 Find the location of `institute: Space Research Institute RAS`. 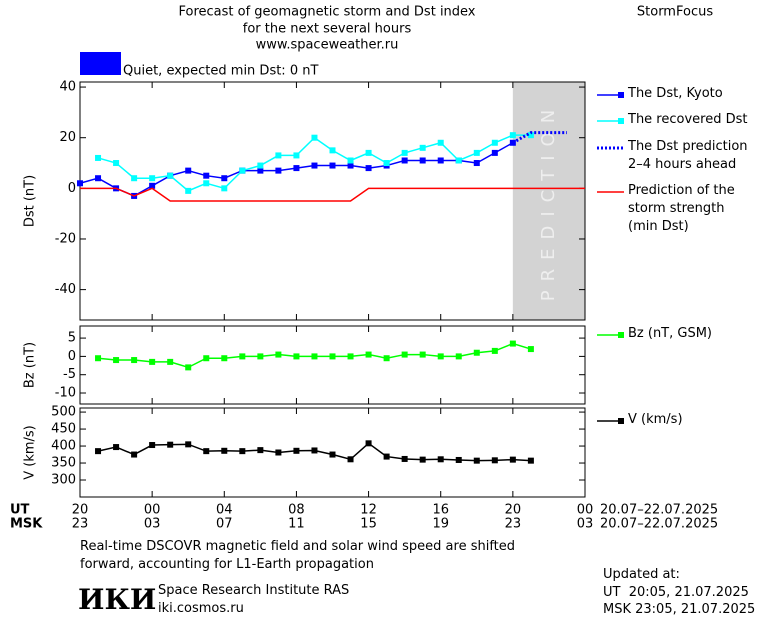

institute: Space Research Institute RAS is located at coordinates (254, 590).